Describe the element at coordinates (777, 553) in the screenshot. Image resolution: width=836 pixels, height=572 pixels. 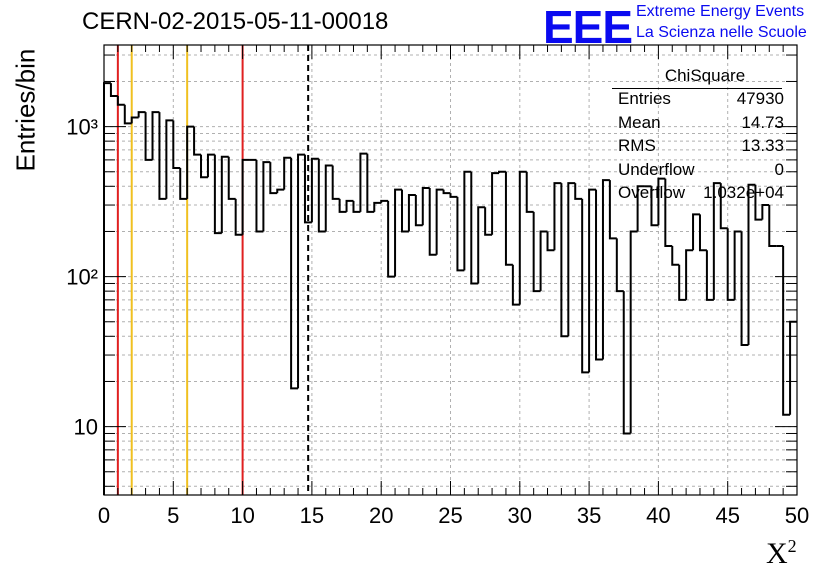
I see `x-axis-label-base: X` at that location.